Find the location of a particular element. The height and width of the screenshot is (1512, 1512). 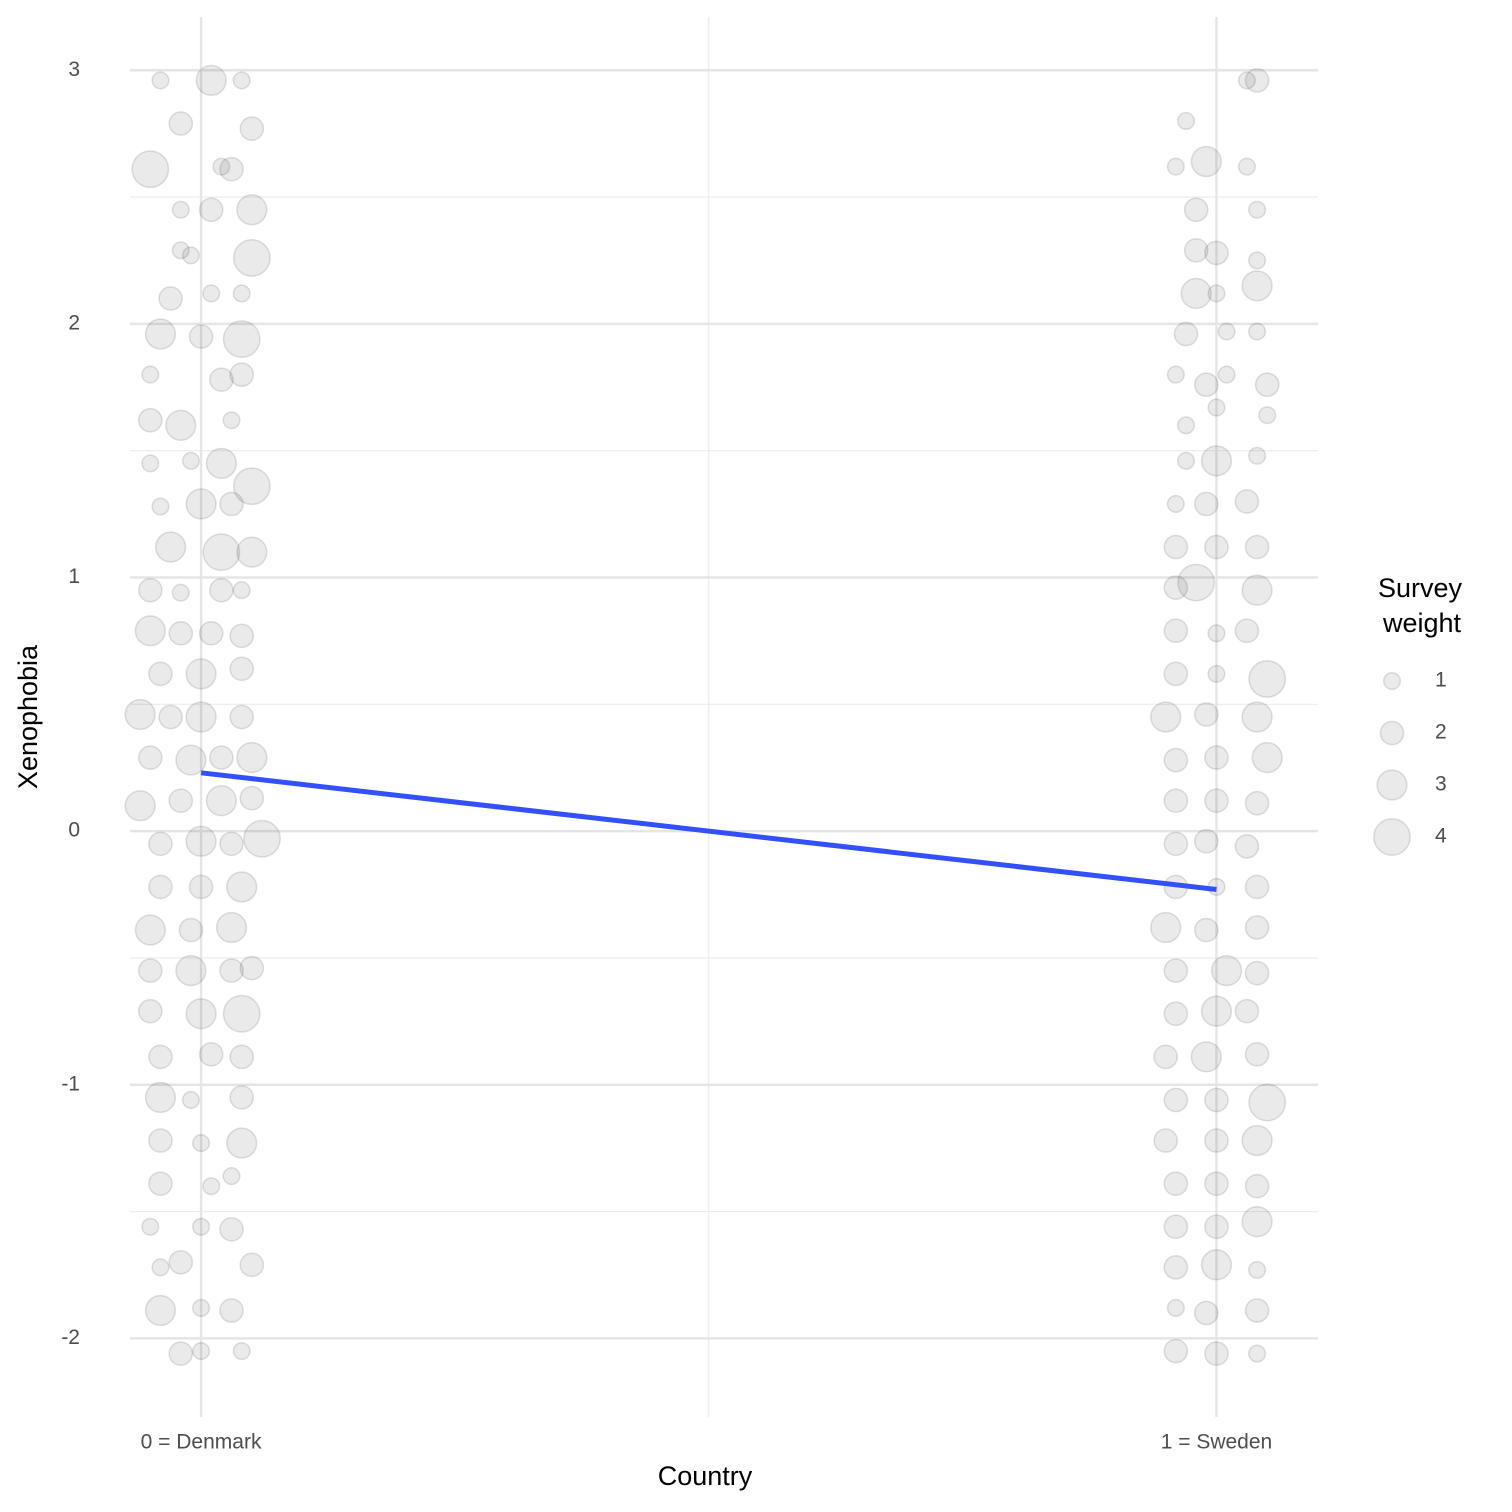

y-tick-label: 1 is located at coordinates (74, 576).